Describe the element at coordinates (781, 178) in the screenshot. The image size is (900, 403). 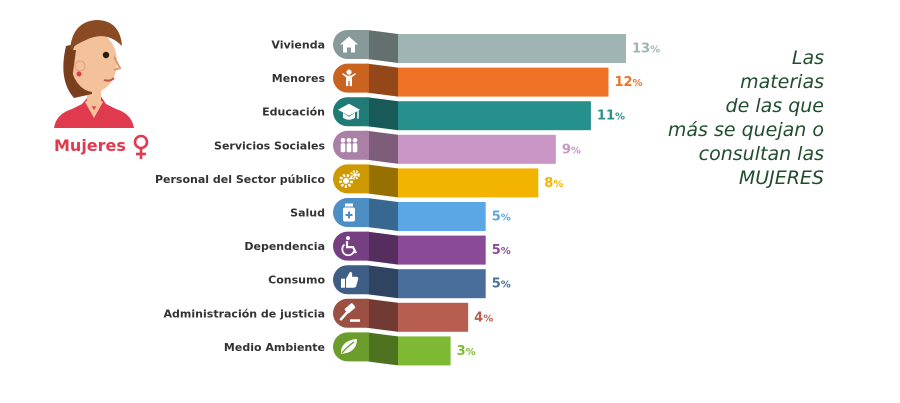
I see `headline-line: MUJERES` at that location.